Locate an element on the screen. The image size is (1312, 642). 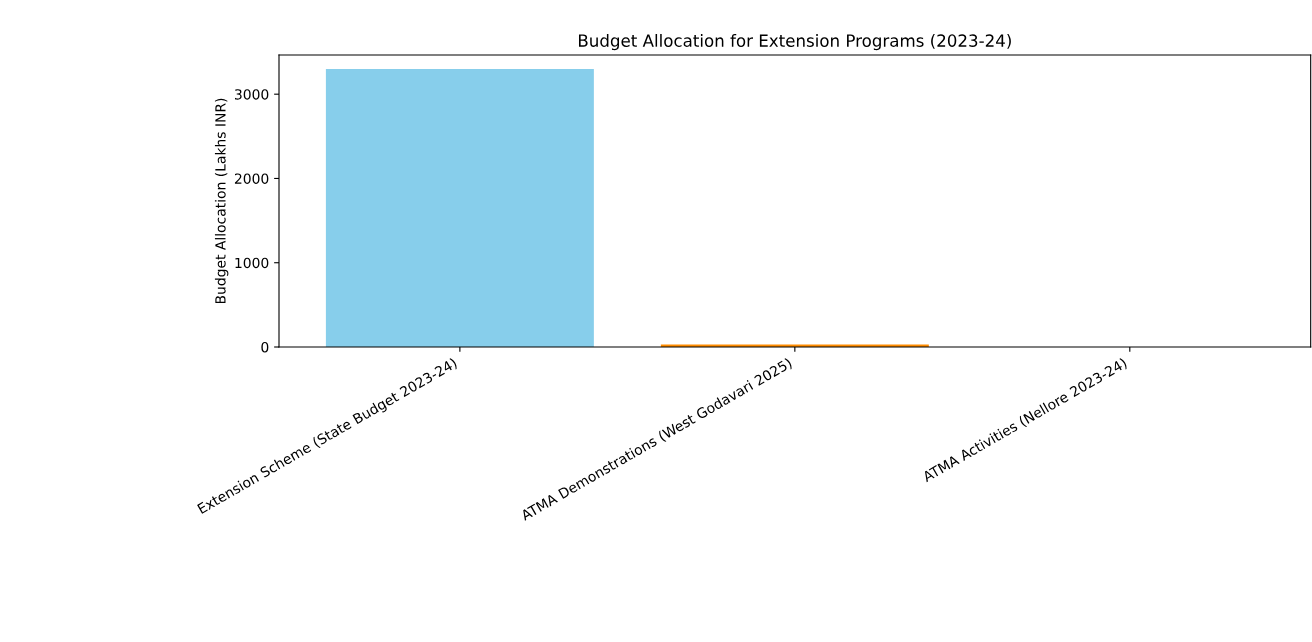
y-tick-label: 1000 is located at coordinates (252, 263).